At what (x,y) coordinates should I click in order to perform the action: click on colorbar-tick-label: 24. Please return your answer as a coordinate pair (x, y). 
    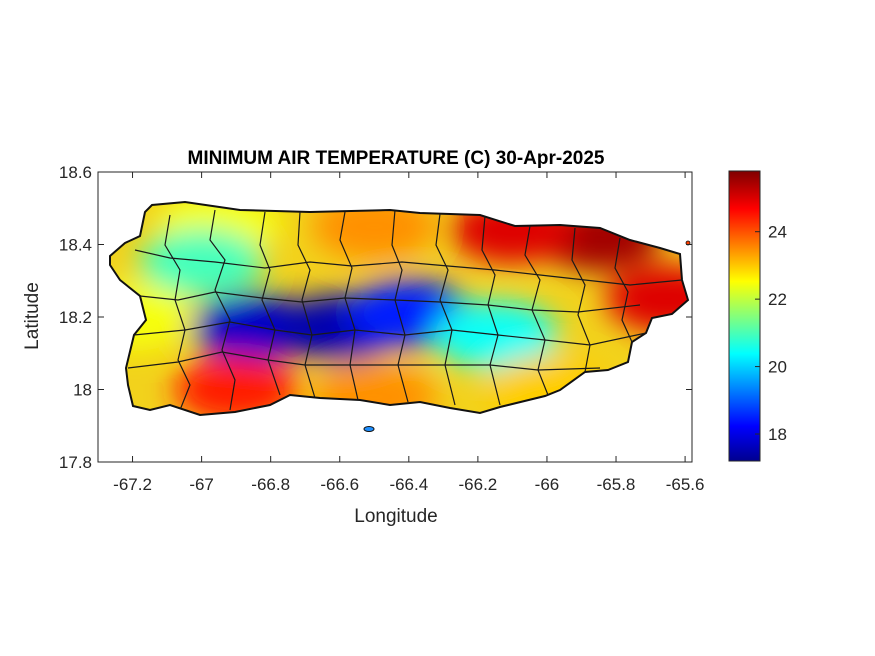
    Looking at the image, I should click on (777, 232).